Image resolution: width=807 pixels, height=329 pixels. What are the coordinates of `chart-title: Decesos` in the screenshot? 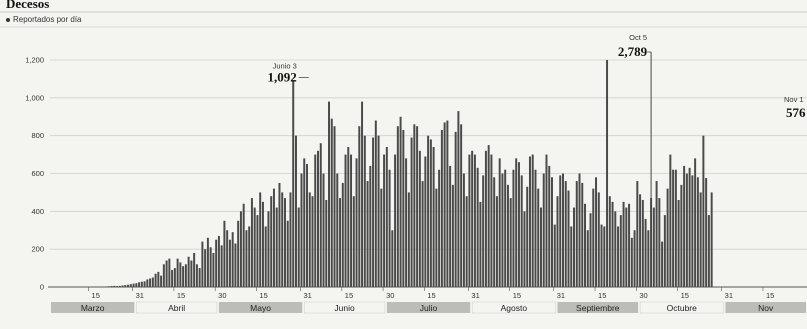 It's located at (28, 5).